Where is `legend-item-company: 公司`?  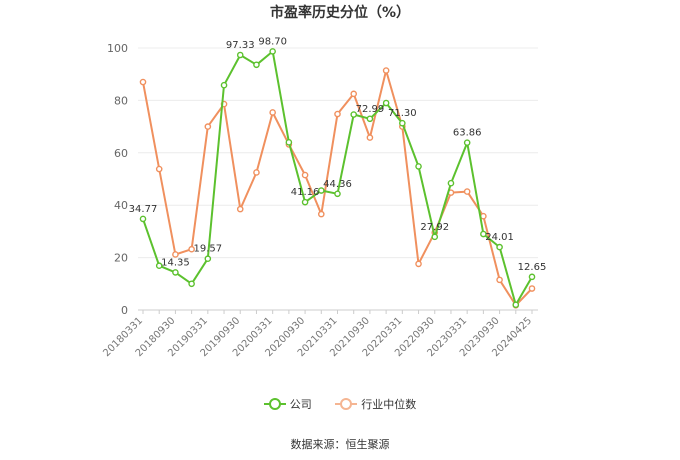 legend-item-company: 公司 is located at coordinates (287, 404).